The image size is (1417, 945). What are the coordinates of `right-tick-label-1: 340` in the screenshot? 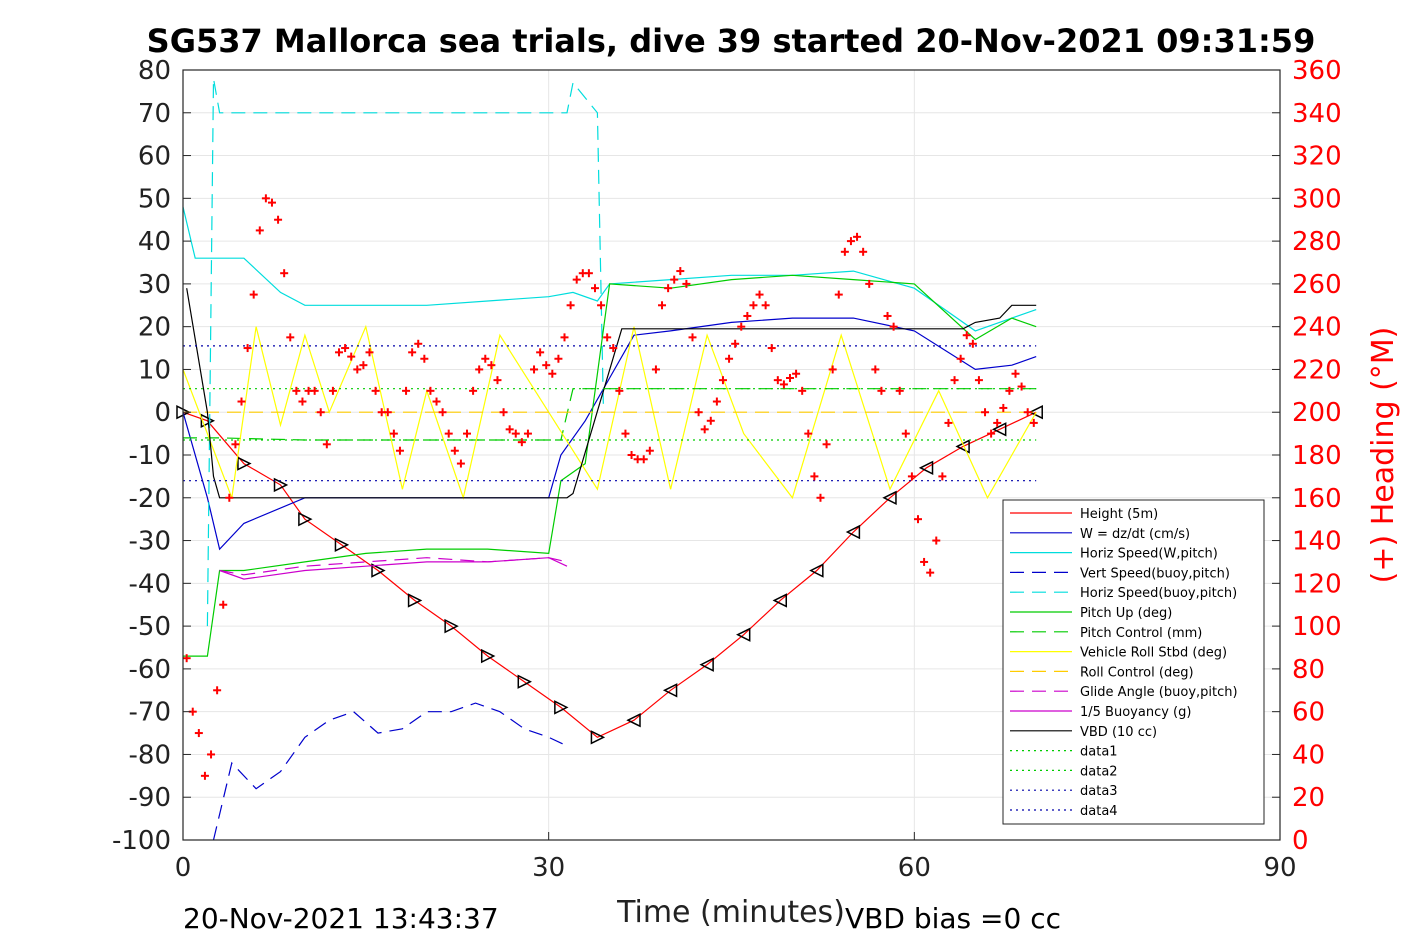 It's located at (1317, 114).